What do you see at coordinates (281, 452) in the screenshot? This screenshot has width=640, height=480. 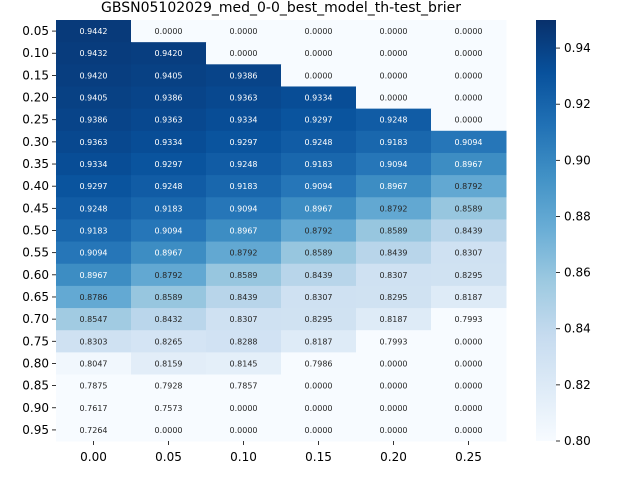 I see `x-axis: 0.00 0.05 0.10 0.15 0.20 0.25` at bounding box center [281, 452].